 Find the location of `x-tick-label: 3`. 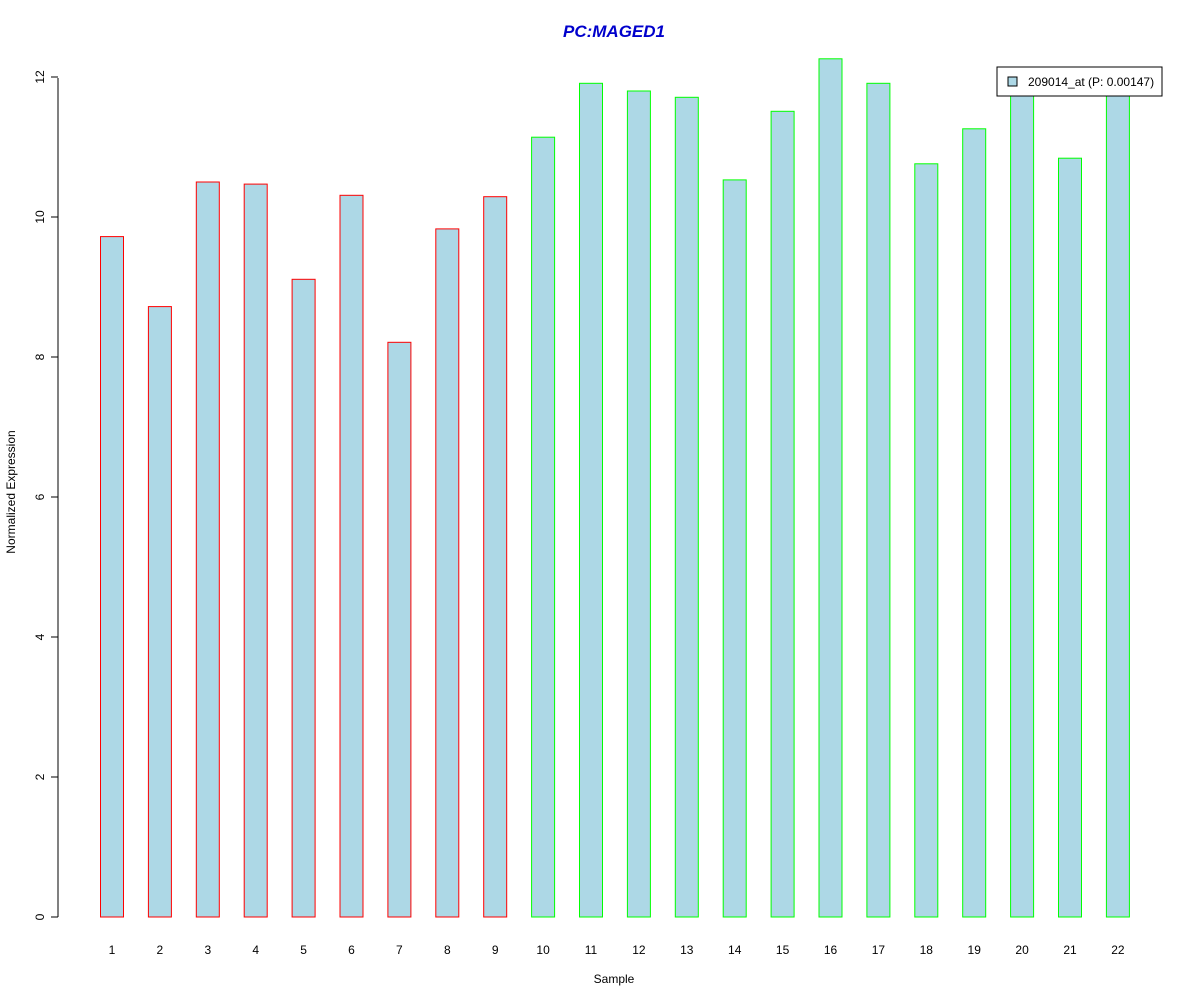

x-tick-label: 3 is located at coordinates (207, 950).